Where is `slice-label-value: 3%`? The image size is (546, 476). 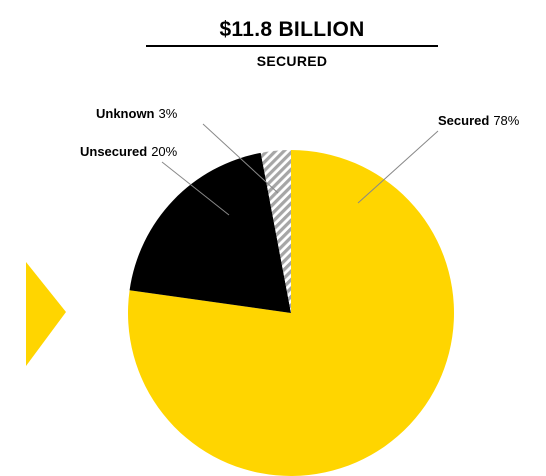 slice-label-value: 3% is located at coordinates (168, 113).